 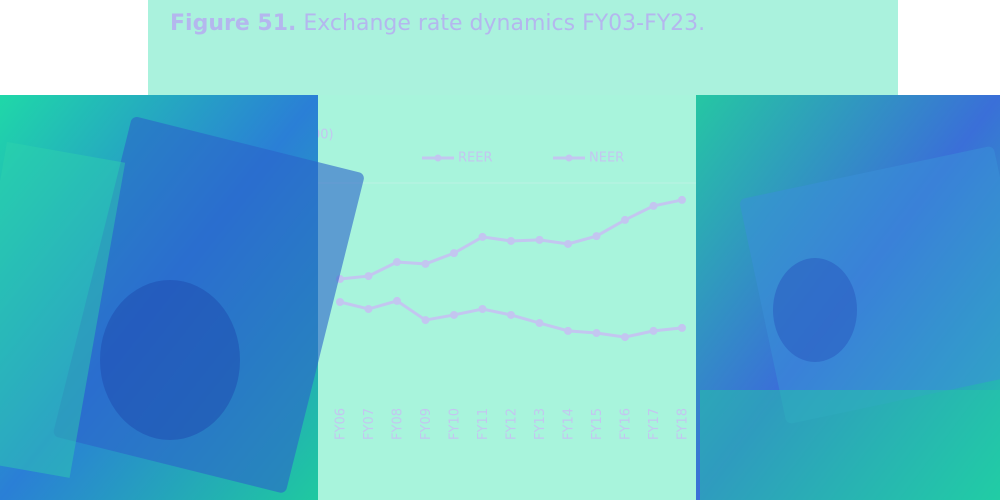 What do you see at coordinates (606, 158) in the screenshot?
I see `legend-label: NEER` at bounding box center [606, 158].